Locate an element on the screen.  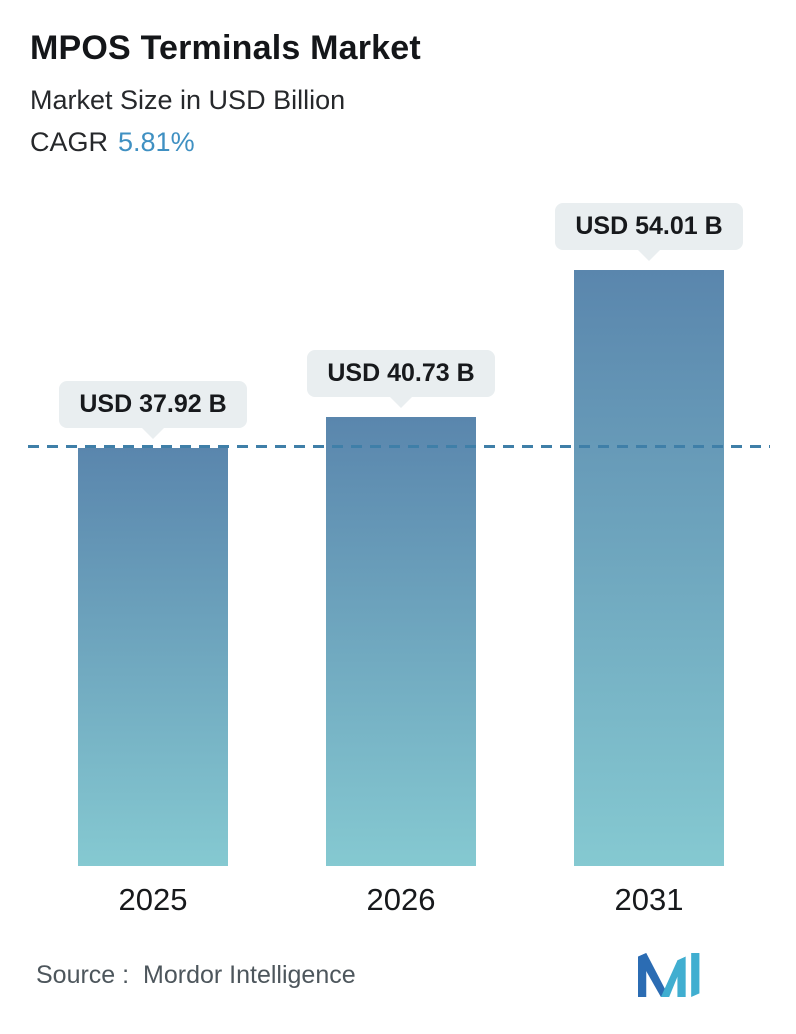
chart-footer: Source : Mordor Intelligence is located at coordinates (398, 980).